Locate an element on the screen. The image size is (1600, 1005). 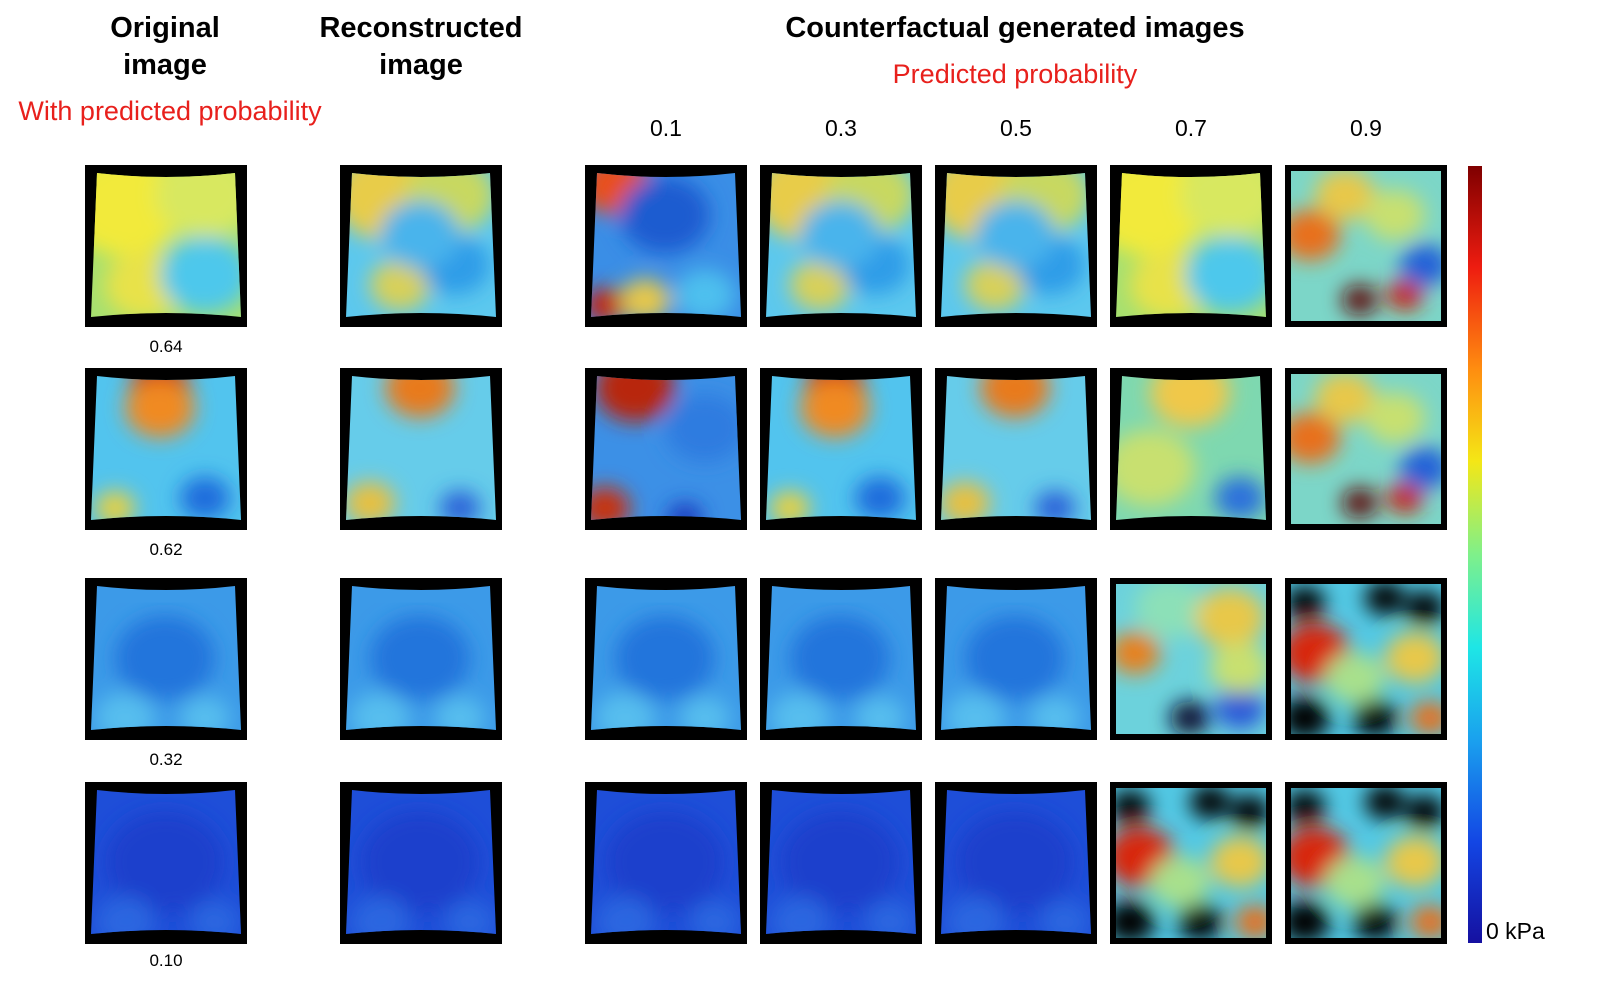
cf-prob-label-4: 0.7 is located at coordinates (1191, 128).